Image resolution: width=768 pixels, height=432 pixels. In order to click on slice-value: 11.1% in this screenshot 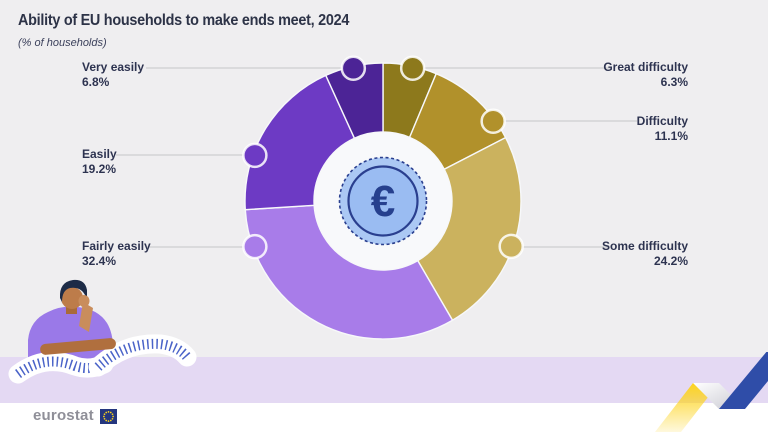, I will do `click(671, 136)`.